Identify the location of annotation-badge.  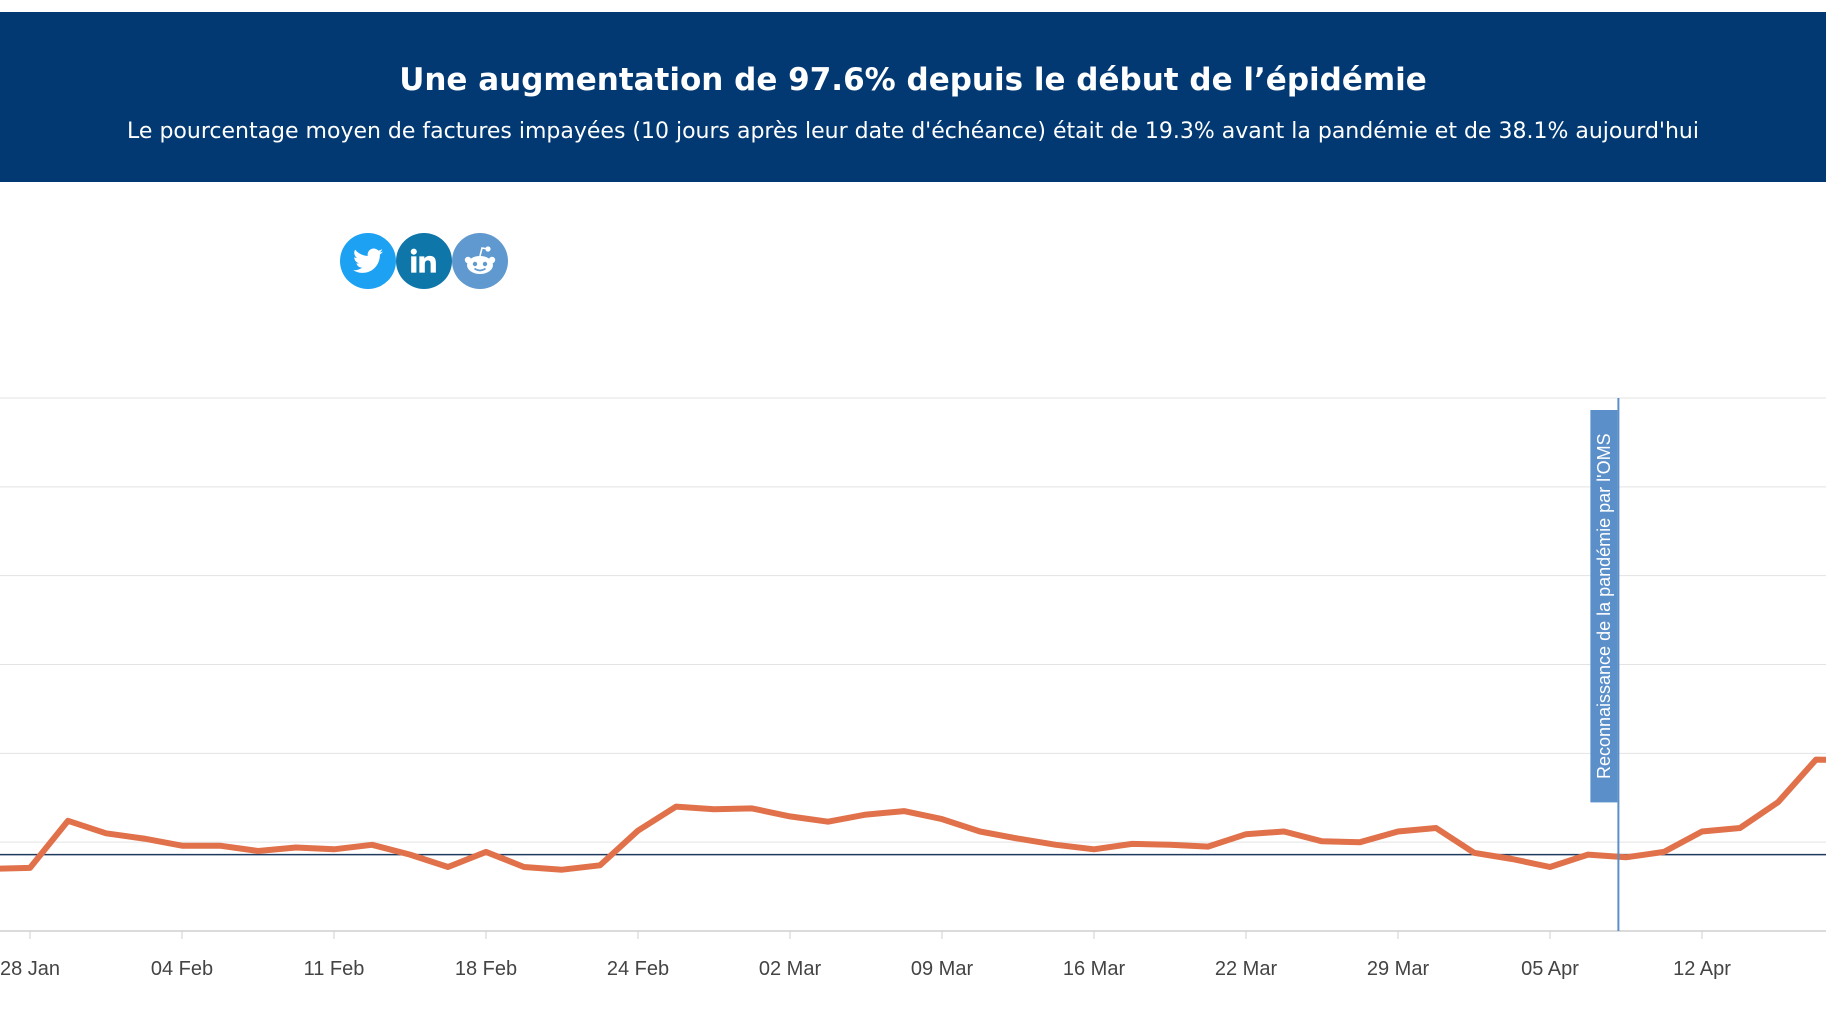
(1604, 606).